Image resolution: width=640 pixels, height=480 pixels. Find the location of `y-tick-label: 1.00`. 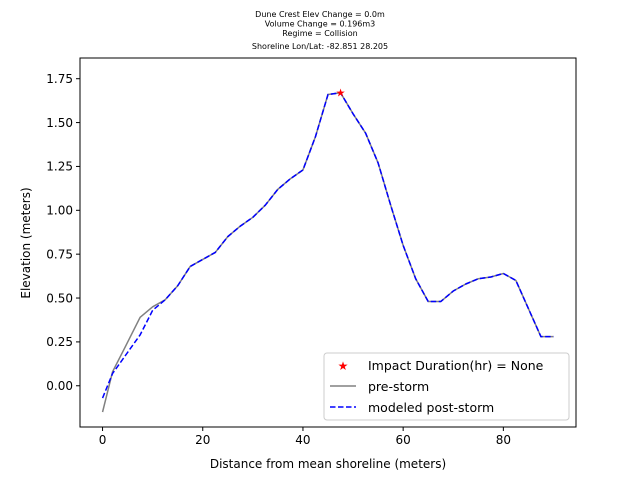

y-tick-label: 1.00 is located at coordinates (59, 211).